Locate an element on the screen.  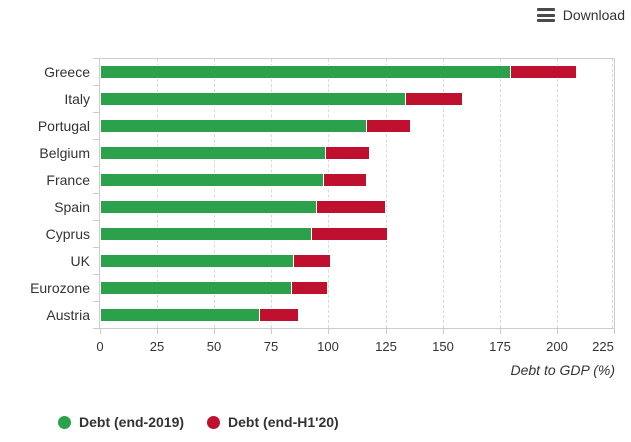
bar-end-h120-cyprus is located at coordinates (349, 234).